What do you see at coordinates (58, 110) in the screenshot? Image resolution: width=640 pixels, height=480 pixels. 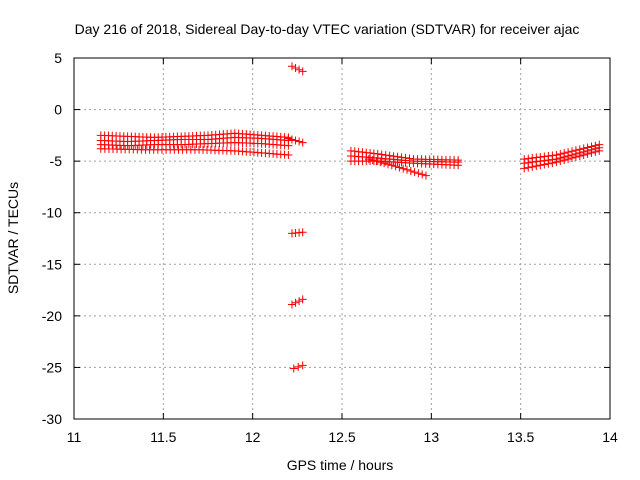 I see `y-tick-label: 0` at bounding box center [58, 110].